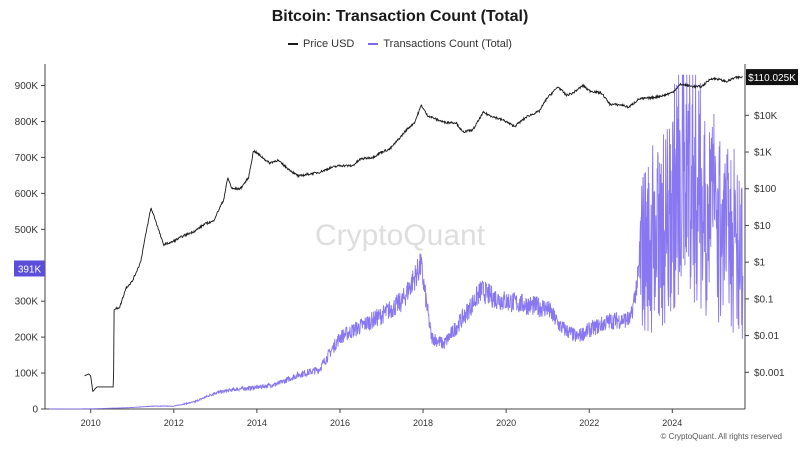 The image size is (800, 450). What do you see at coordinates (762, 226) in the screenshot?
I see `right-tick-label: $10` at bounding box center [762, 226].